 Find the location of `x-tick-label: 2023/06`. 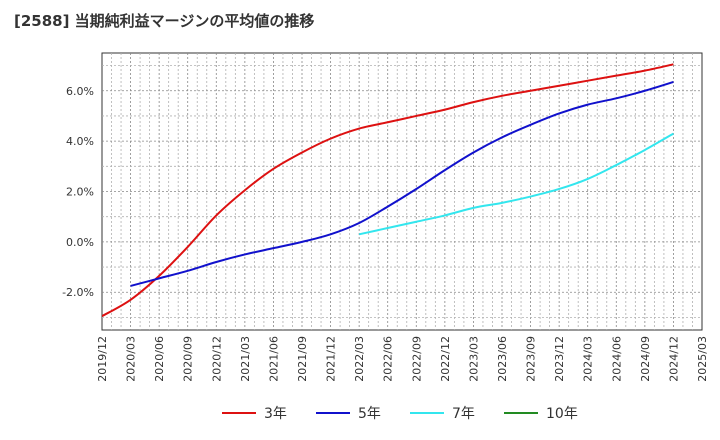

x-tick-label: 2023/06 is located at coordinates (502, 359).